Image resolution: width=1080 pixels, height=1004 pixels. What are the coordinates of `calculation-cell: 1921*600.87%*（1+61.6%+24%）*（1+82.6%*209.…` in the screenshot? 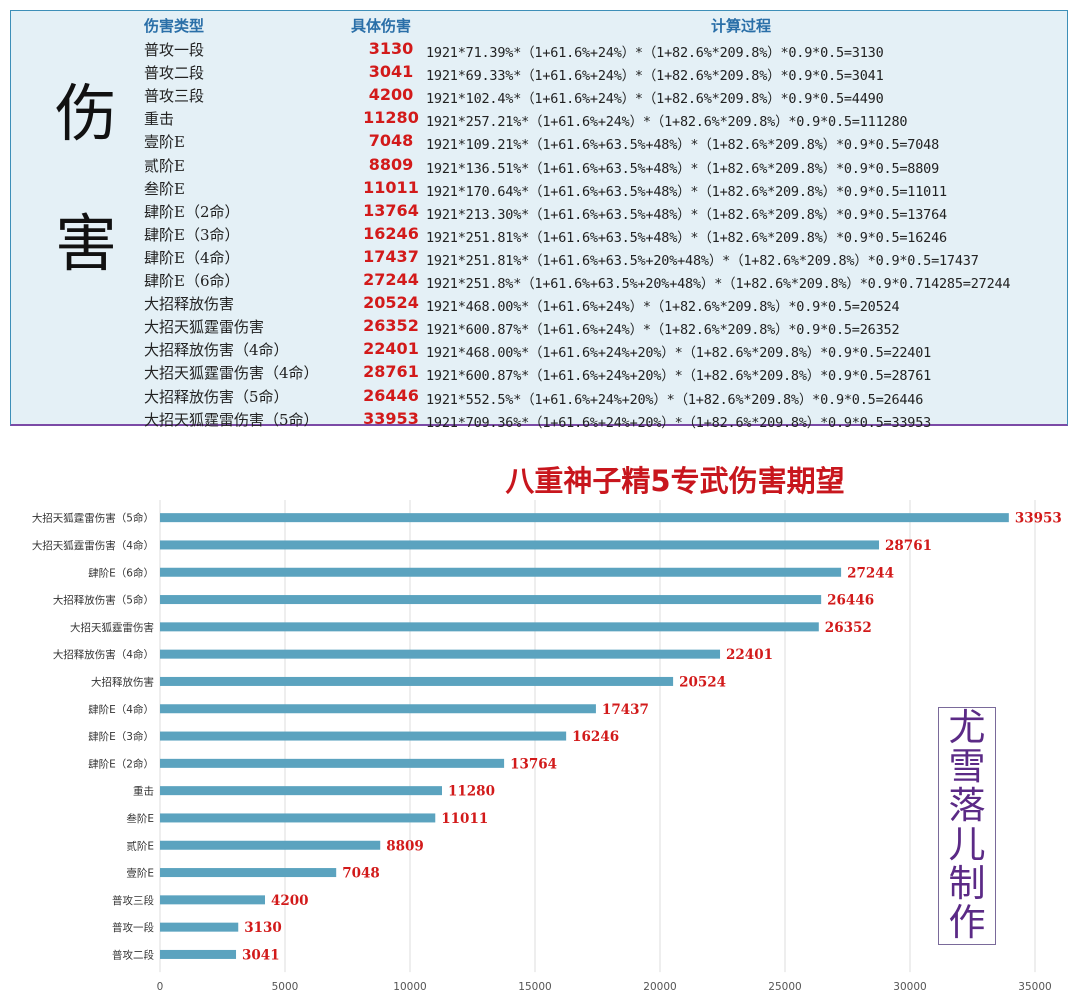 It's located at (663, 330).